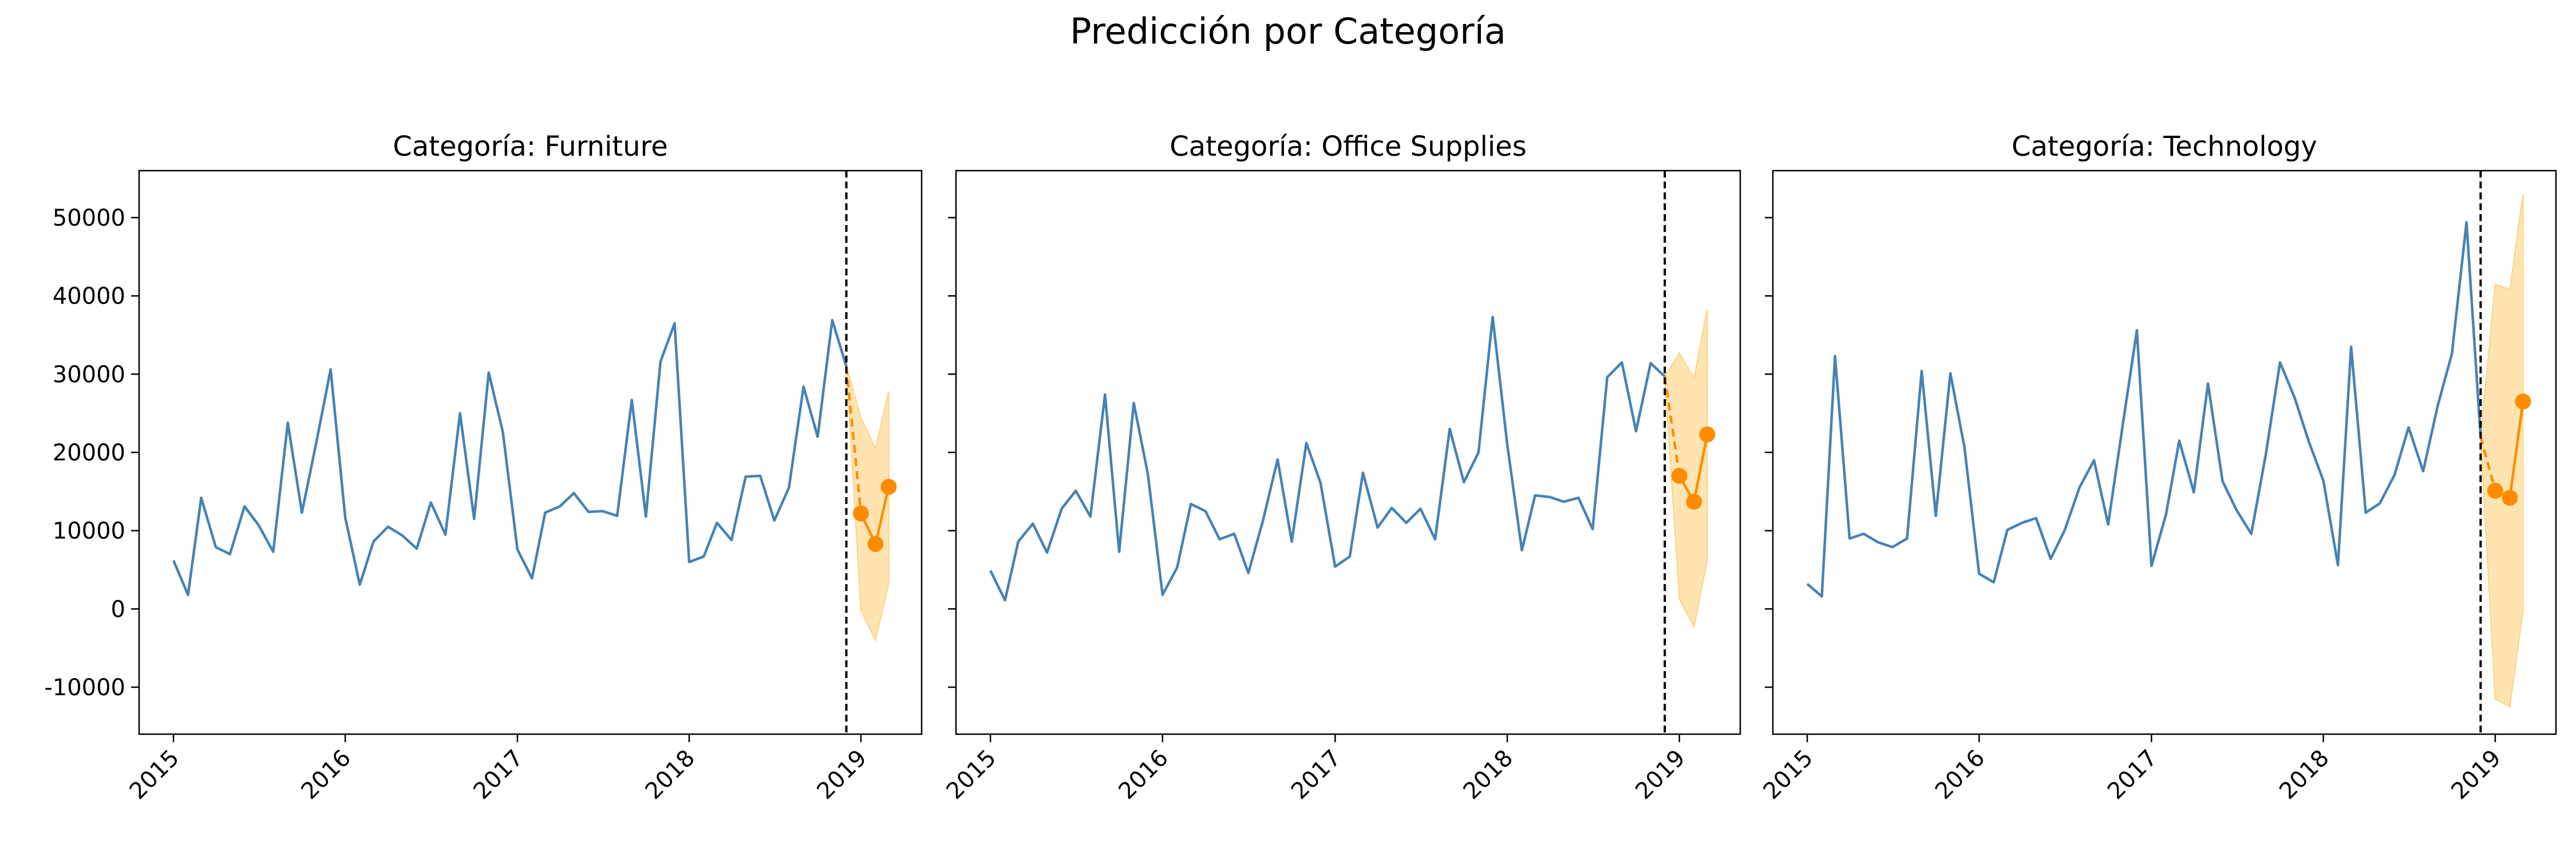 The width and height of the screenshot is (2576, 859). What do you see at coordinates (89, 296) in the screenshot?
I see `y-tick-label: 40000` at bounding box center [89, 296].